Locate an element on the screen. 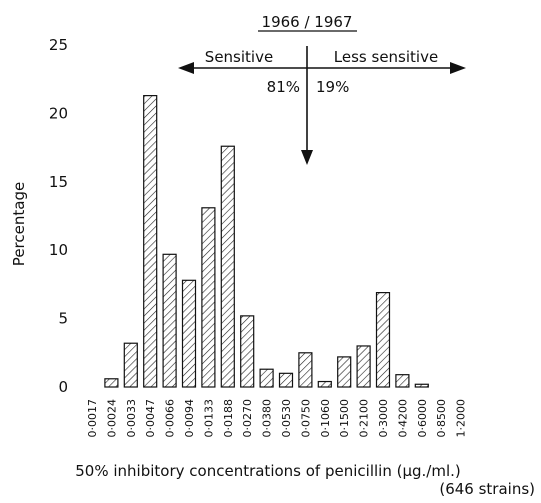 This screenshot has height=503, width=541. x-tick-label: 0·0033 is located at coordinates (131, 418).